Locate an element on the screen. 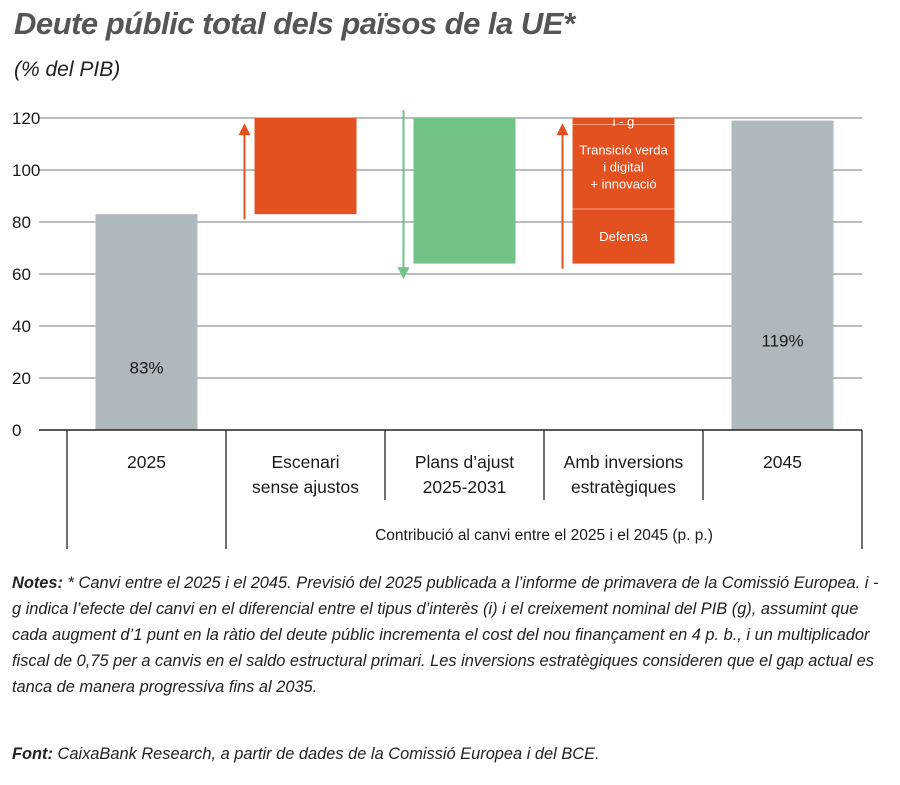  y-tick-label: 40 is located at coordinates (21, 326).